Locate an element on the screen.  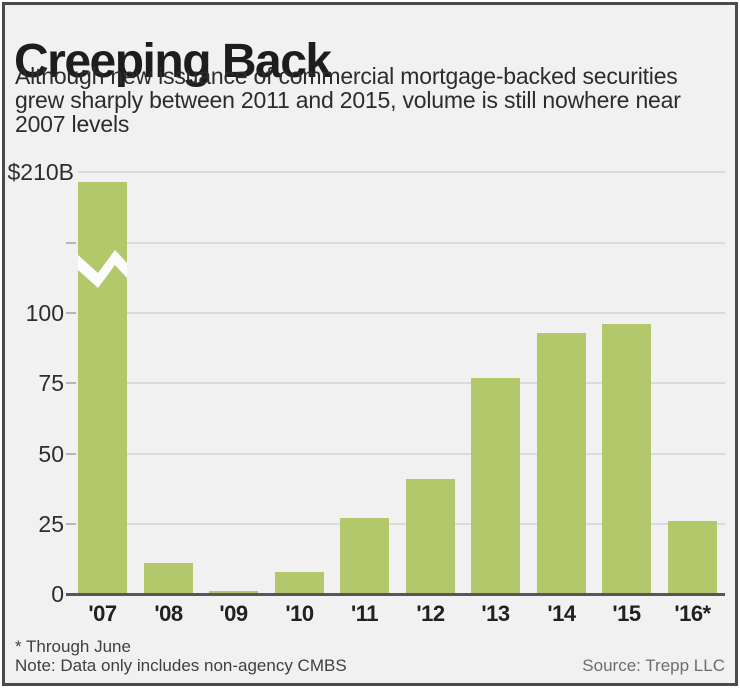
footnote-non-agency: Note: Data only includes non-agency CMBS is located at coordinates (181, 665).